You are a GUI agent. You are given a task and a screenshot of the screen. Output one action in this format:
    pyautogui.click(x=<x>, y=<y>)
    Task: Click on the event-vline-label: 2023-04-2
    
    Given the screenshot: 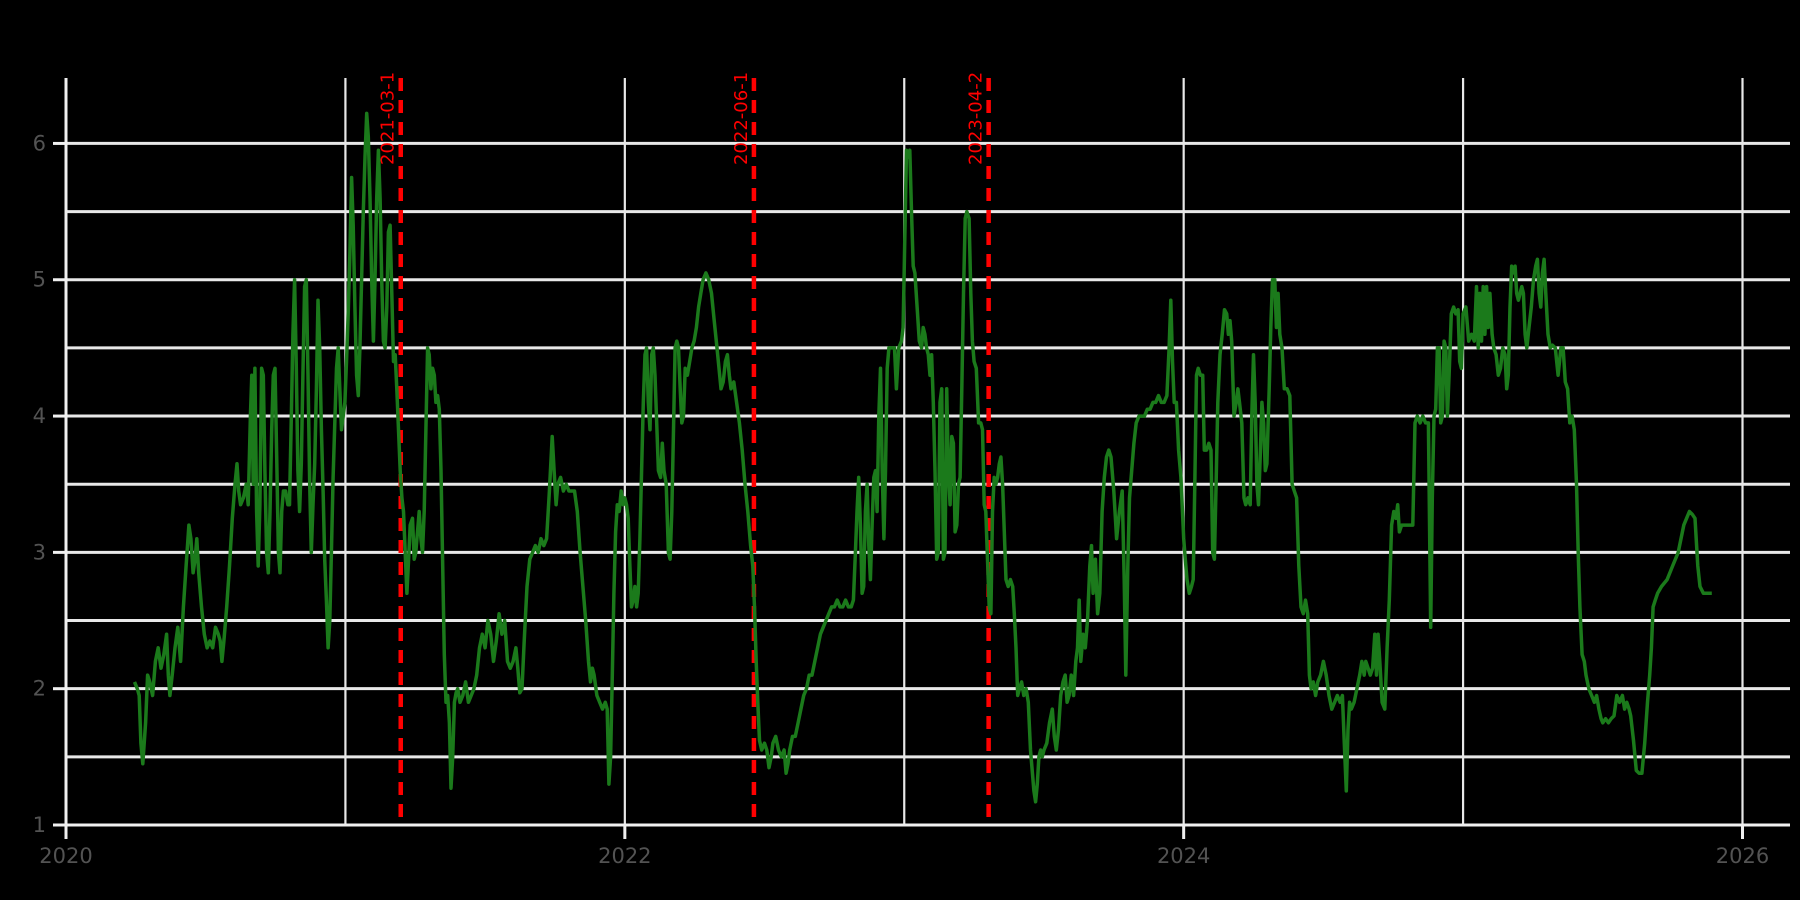 What is the action you would take?
    pyautogui.click(x=976, y=118)
    